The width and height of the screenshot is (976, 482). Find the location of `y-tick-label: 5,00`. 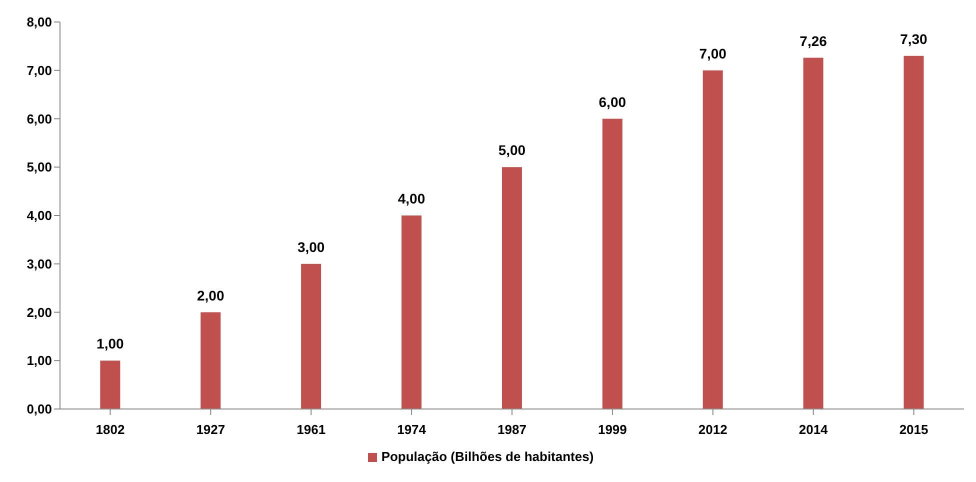

y-tick-label: 5,00 is located at coordinates (39, 167).